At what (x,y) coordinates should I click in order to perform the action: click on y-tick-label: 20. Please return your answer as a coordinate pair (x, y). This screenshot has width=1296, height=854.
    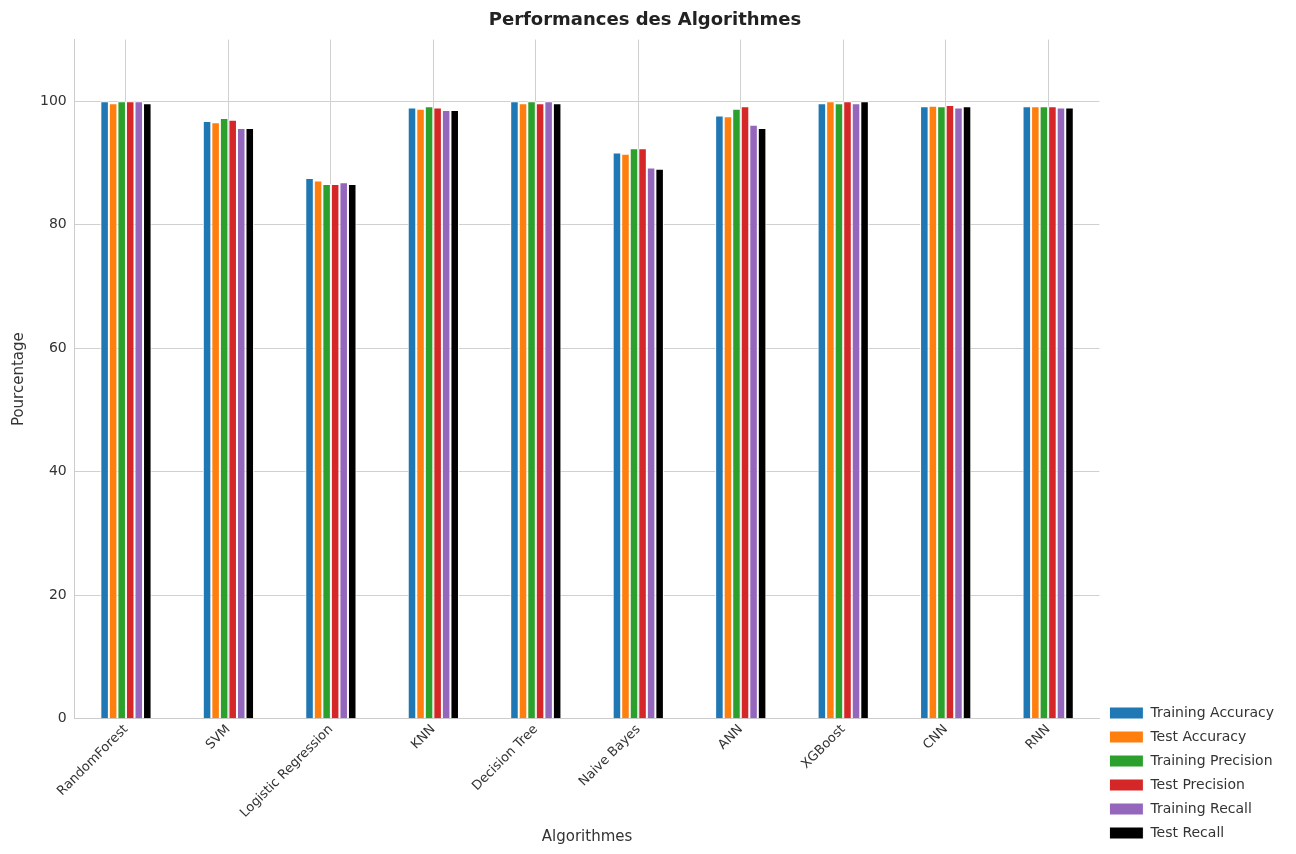
    Looking at the image, I should click on (57, 593).